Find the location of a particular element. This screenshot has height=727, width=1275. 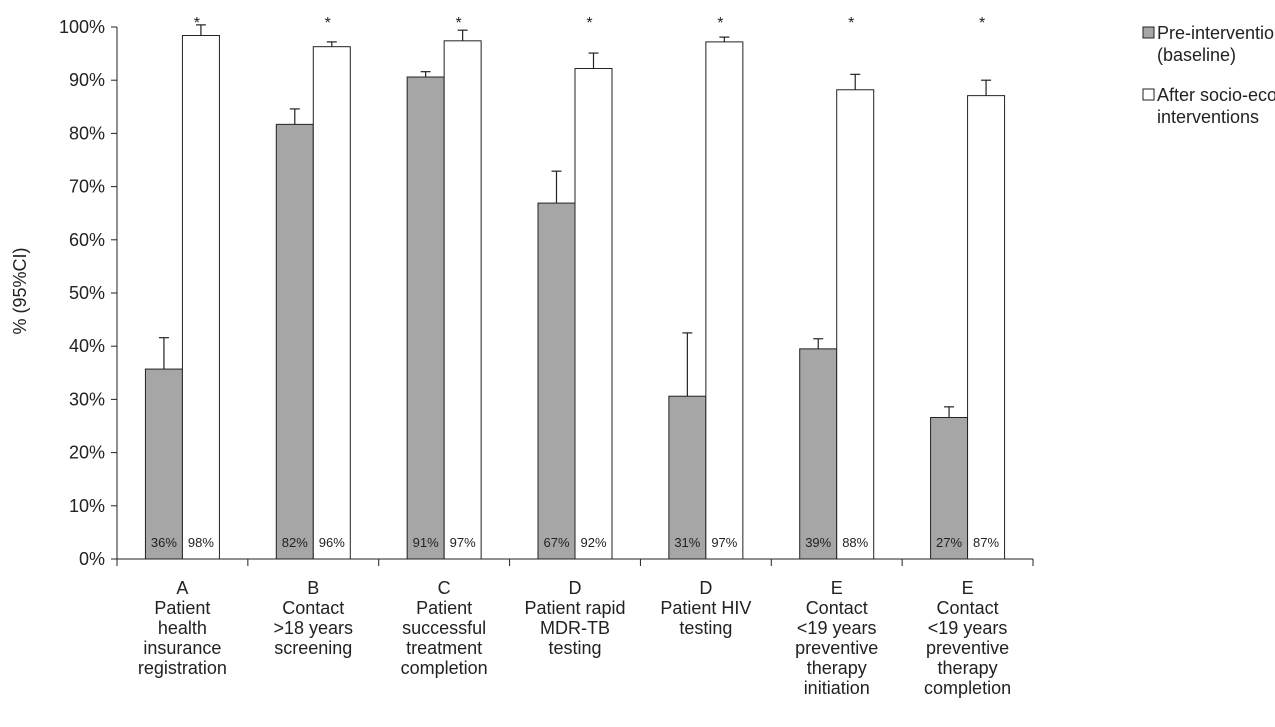

y-tick-label: 40% is located at coordinates (87, 346).